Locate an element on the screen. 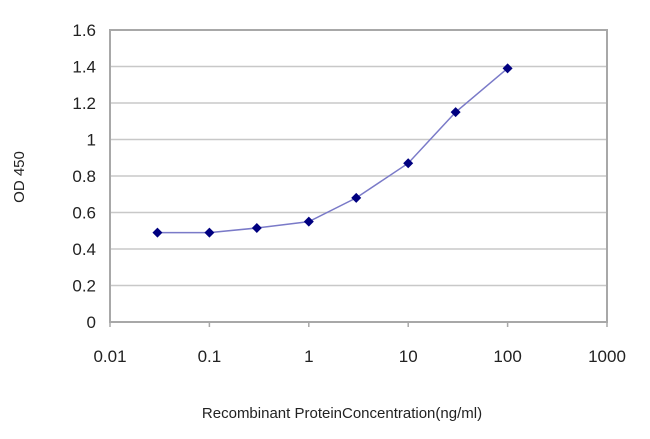 The height and width of the screenshot is (439, 650). y-tick-label: 0.8 is located at coordinates (84, 176).